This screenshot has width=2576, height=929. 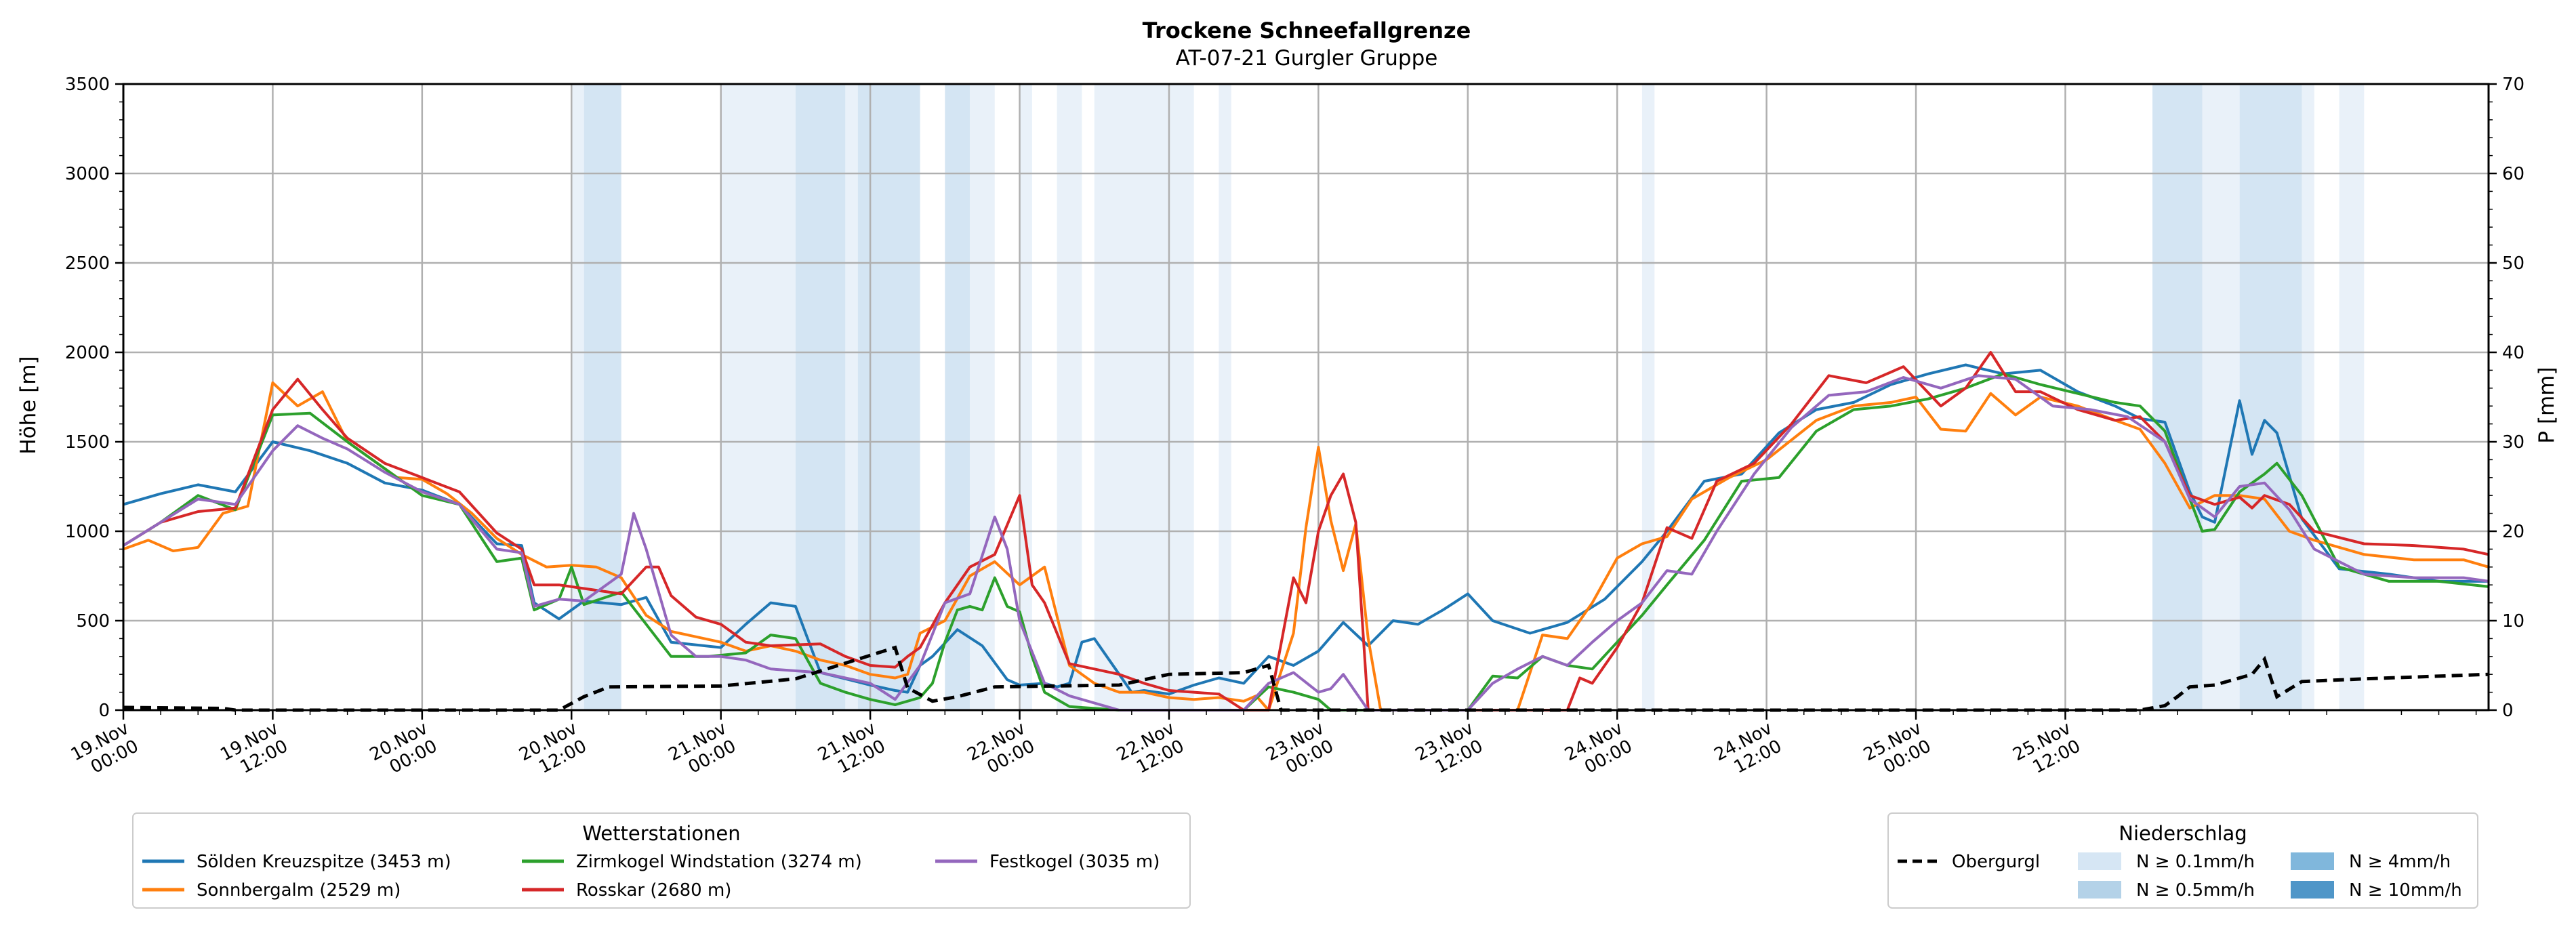 I want to click on chart-subtitle: AT-07-21 Gurgler Gruppe, so click(x=1307, y=58).